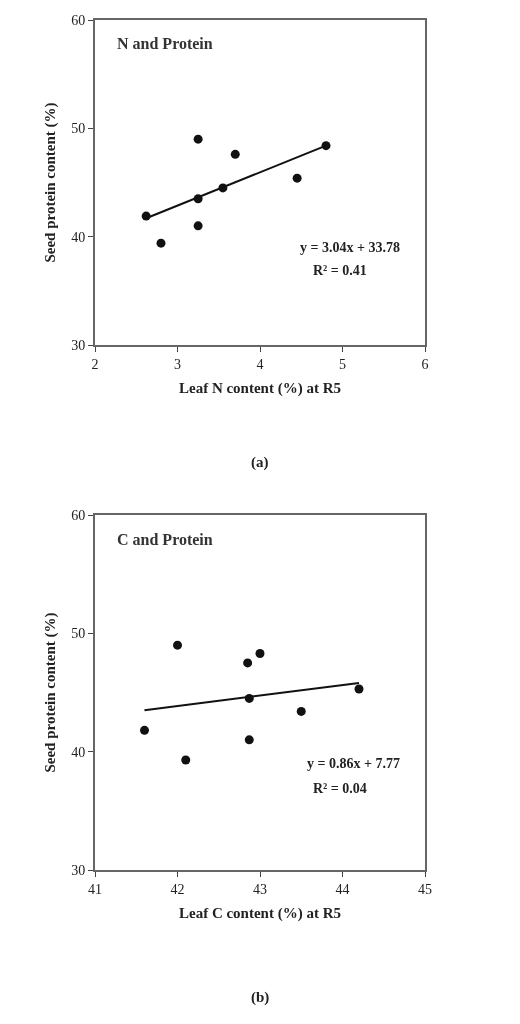 The width and height of the screenshot is (520, 1024). Describe the element at coordinates (425, 364) in the screenshot. I see `x-tick-label: 6` at that location.